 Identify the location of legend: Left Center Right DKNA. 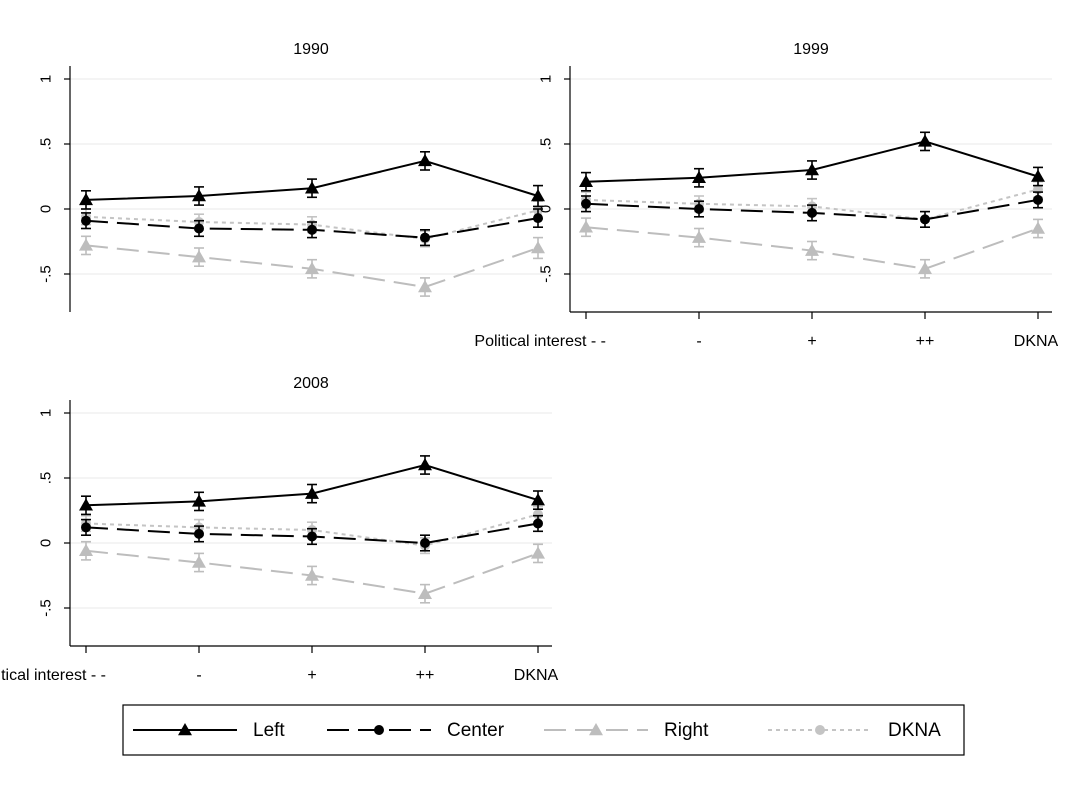
(543, 730).